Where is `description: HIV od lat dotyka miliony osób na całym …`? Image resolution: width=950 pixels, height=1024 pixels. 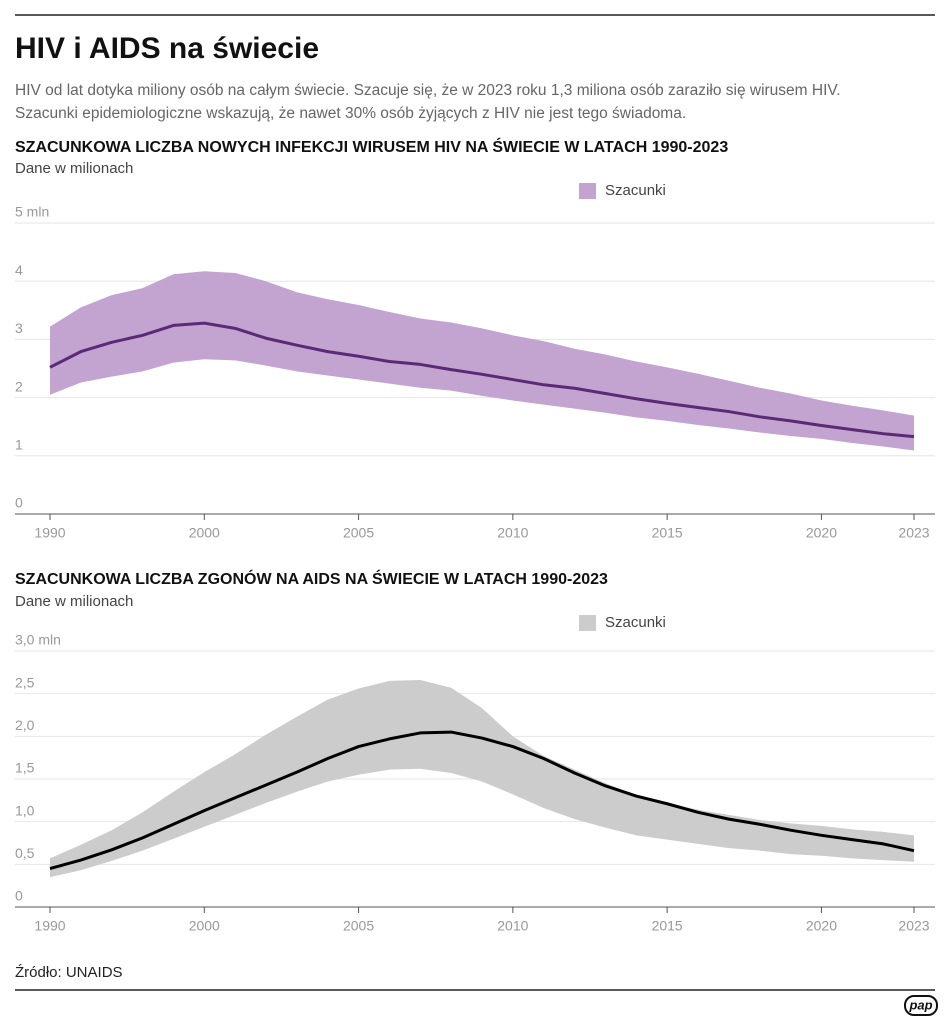
description: HIV od lat dotyka miliony osób na całym … is located at coordinates (428, 90).